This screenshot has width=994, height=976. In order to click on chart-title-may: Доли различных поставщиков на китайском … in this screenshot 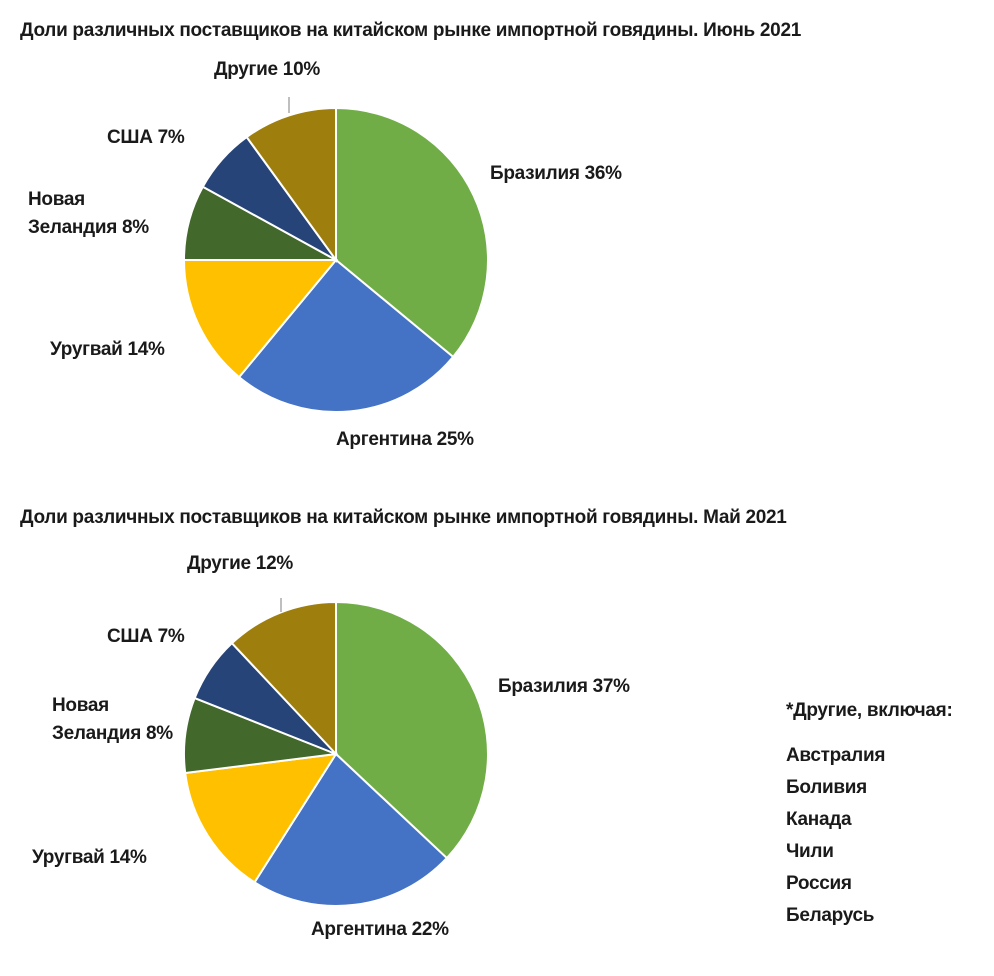, I will do `click(403, 517)`.